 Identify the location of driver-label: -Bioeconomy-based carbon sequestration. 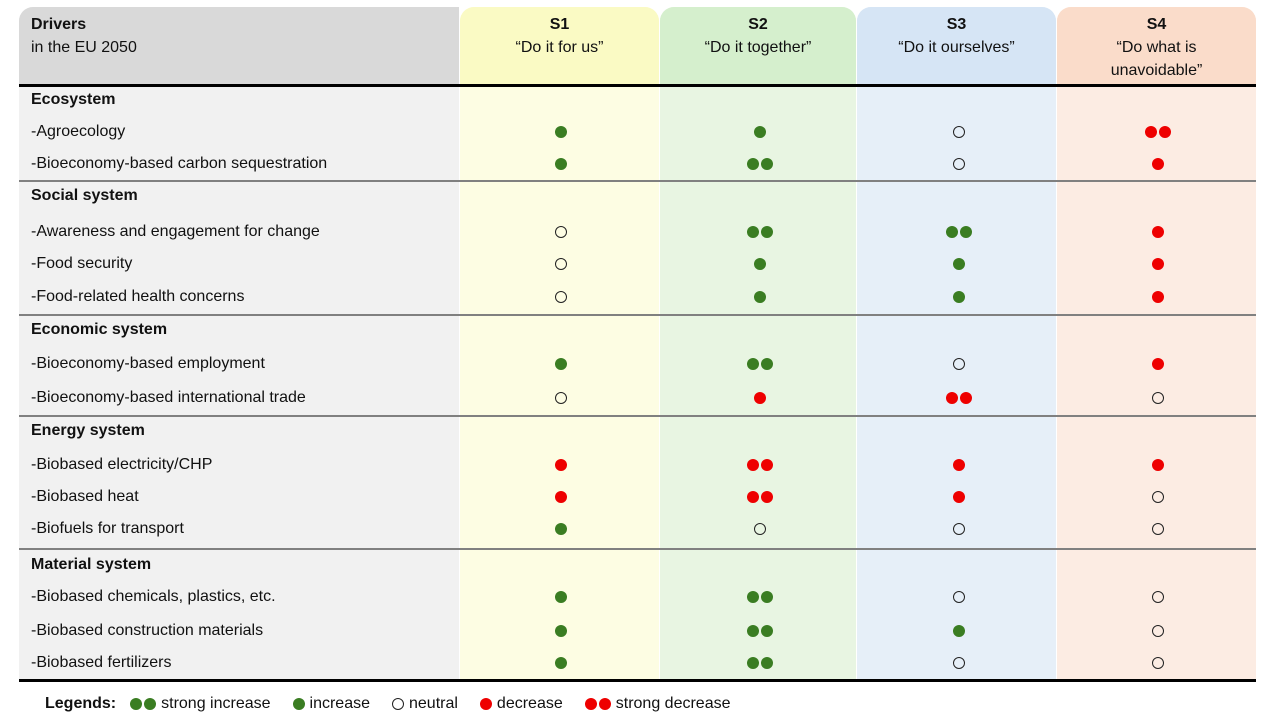
(179, 163).